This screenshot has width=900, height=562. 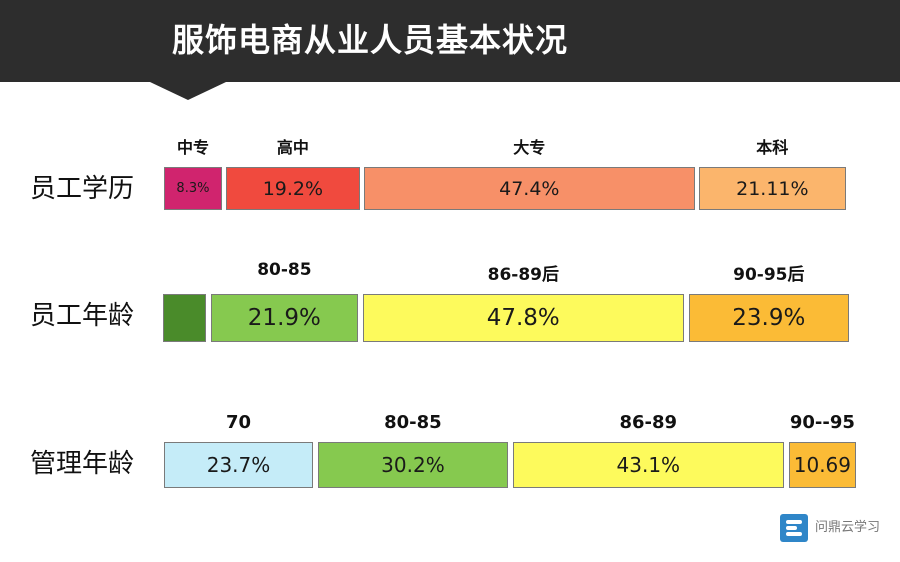 I want to click on data-label: 47.4%, so click(x=529, y=188).